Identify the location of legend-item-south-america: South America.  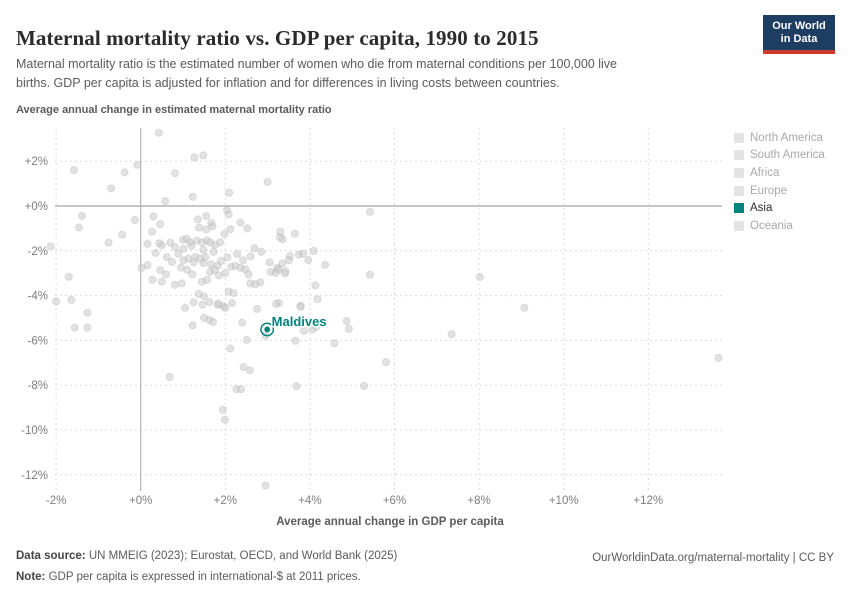
(779, 156).